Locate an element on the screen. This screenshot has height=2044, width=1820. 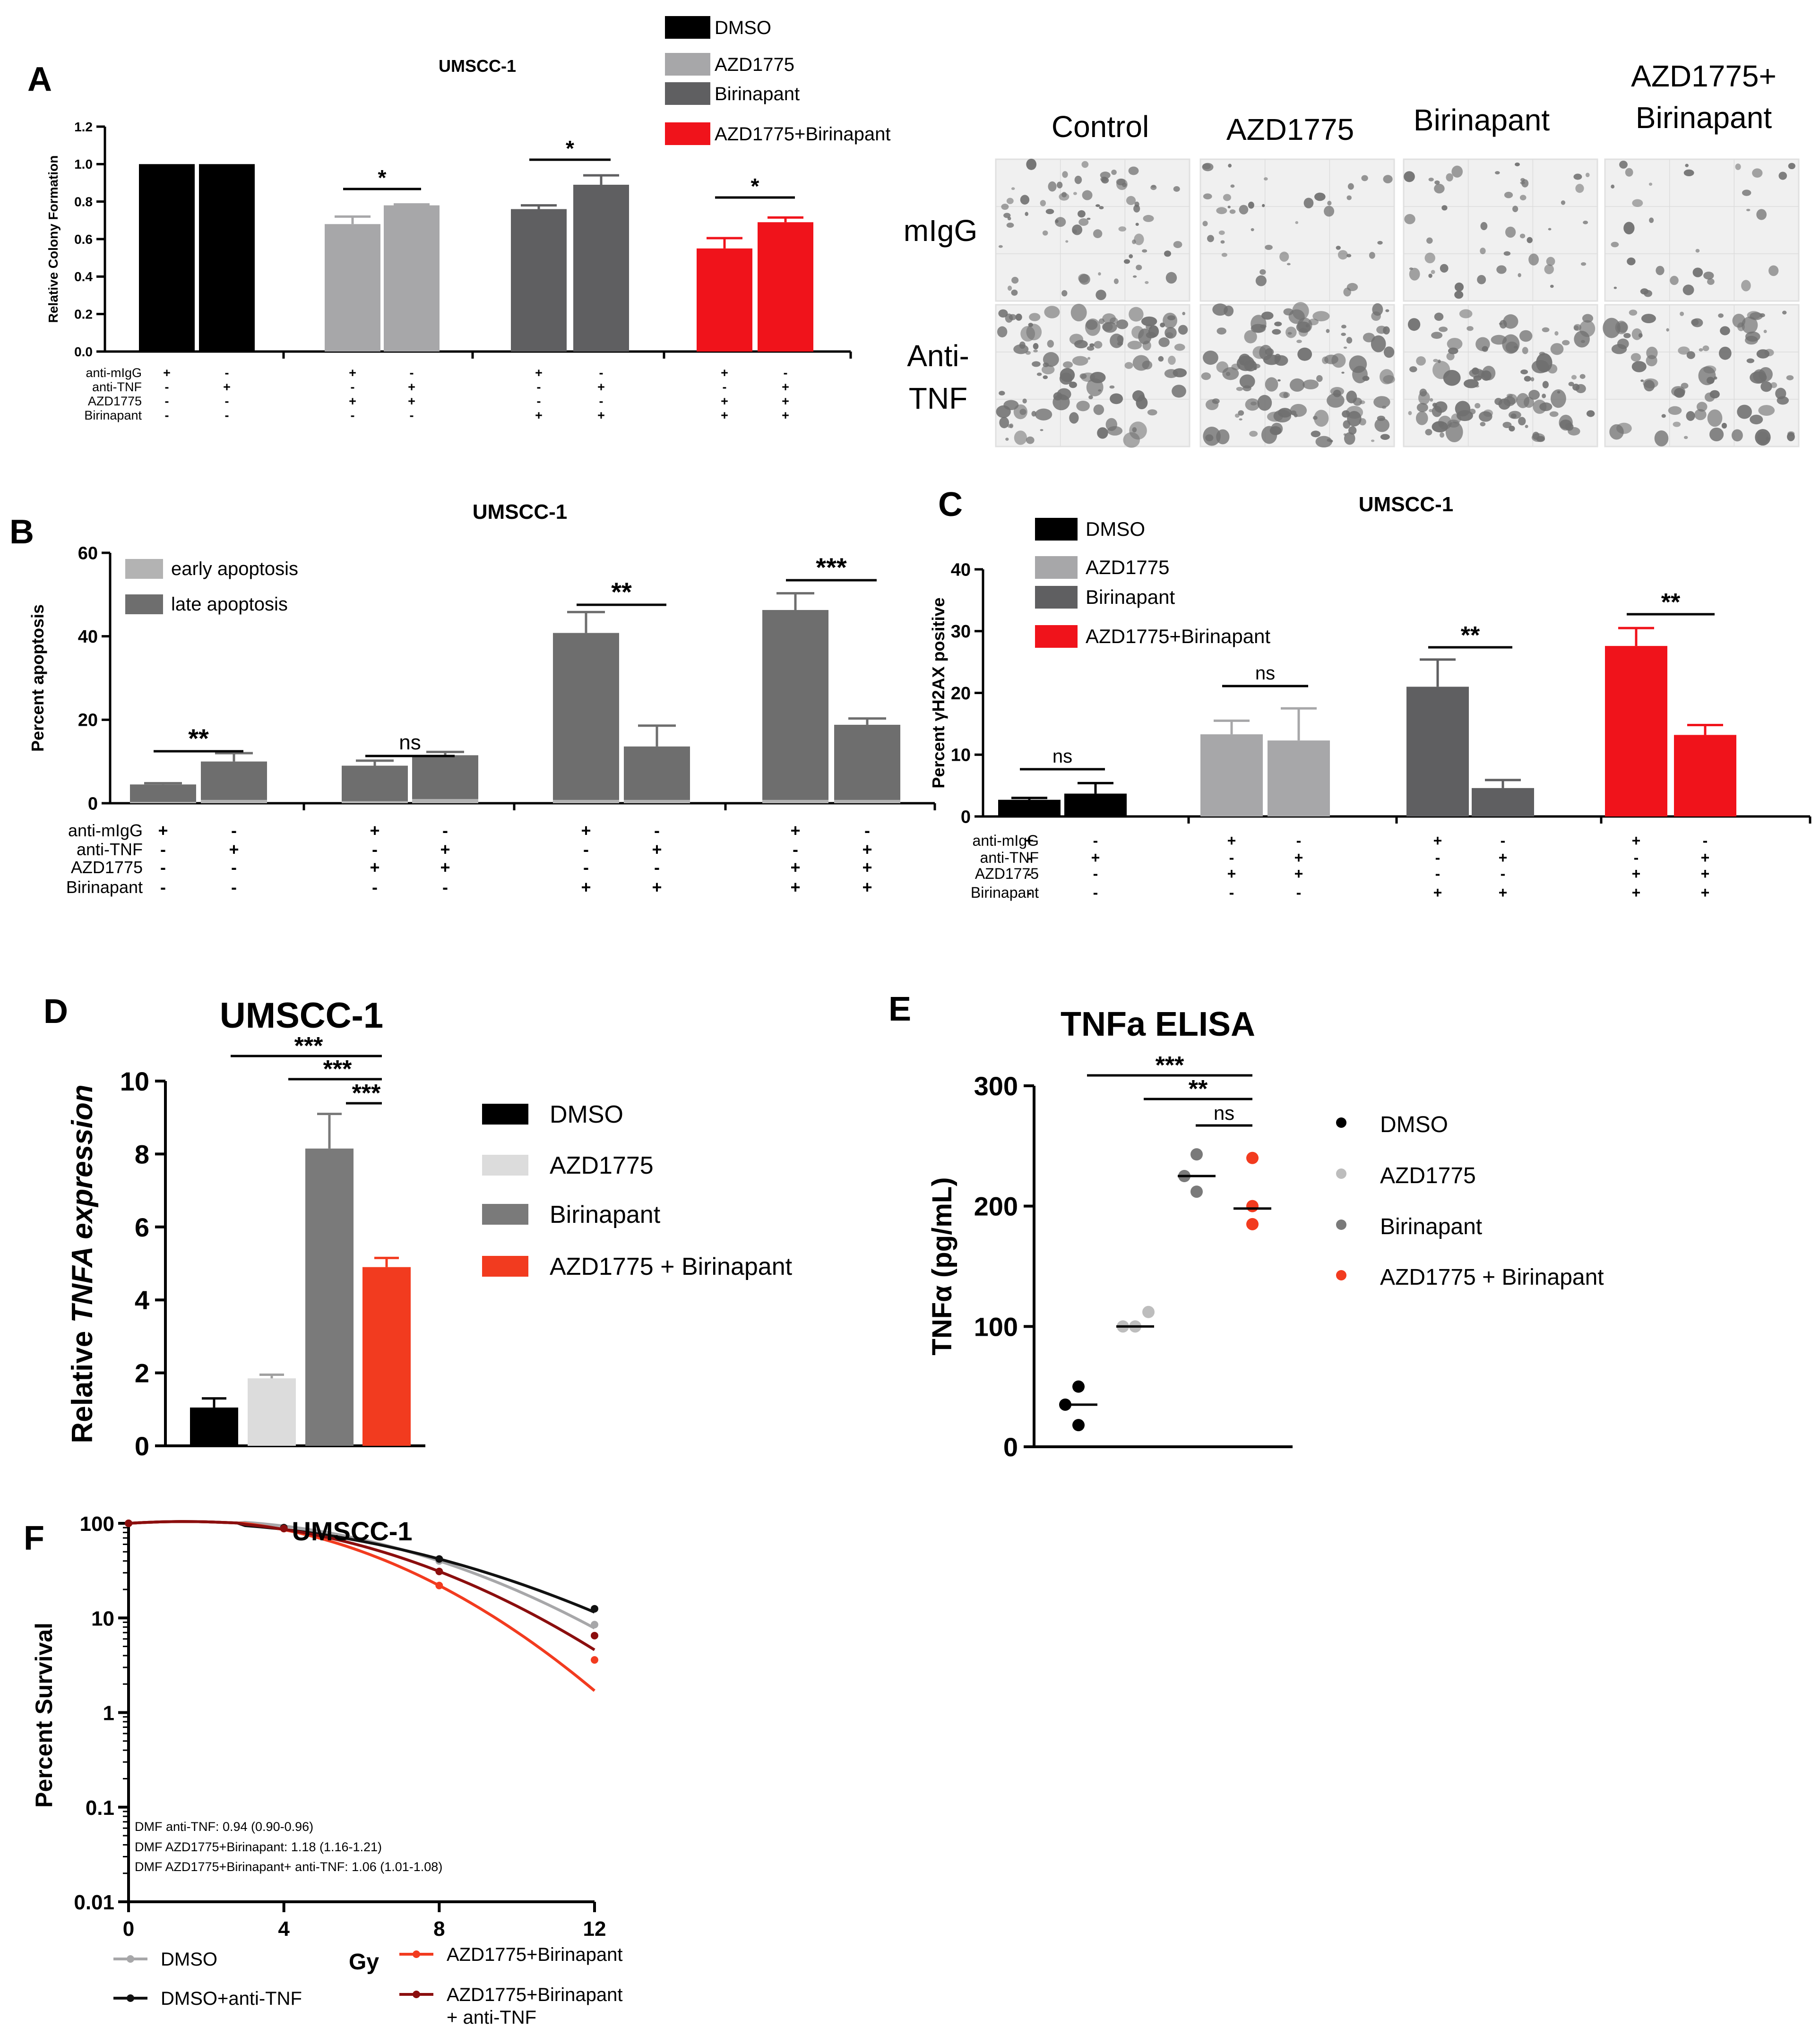
x-tick-label: 0 is located at coordinates (128, 1929).